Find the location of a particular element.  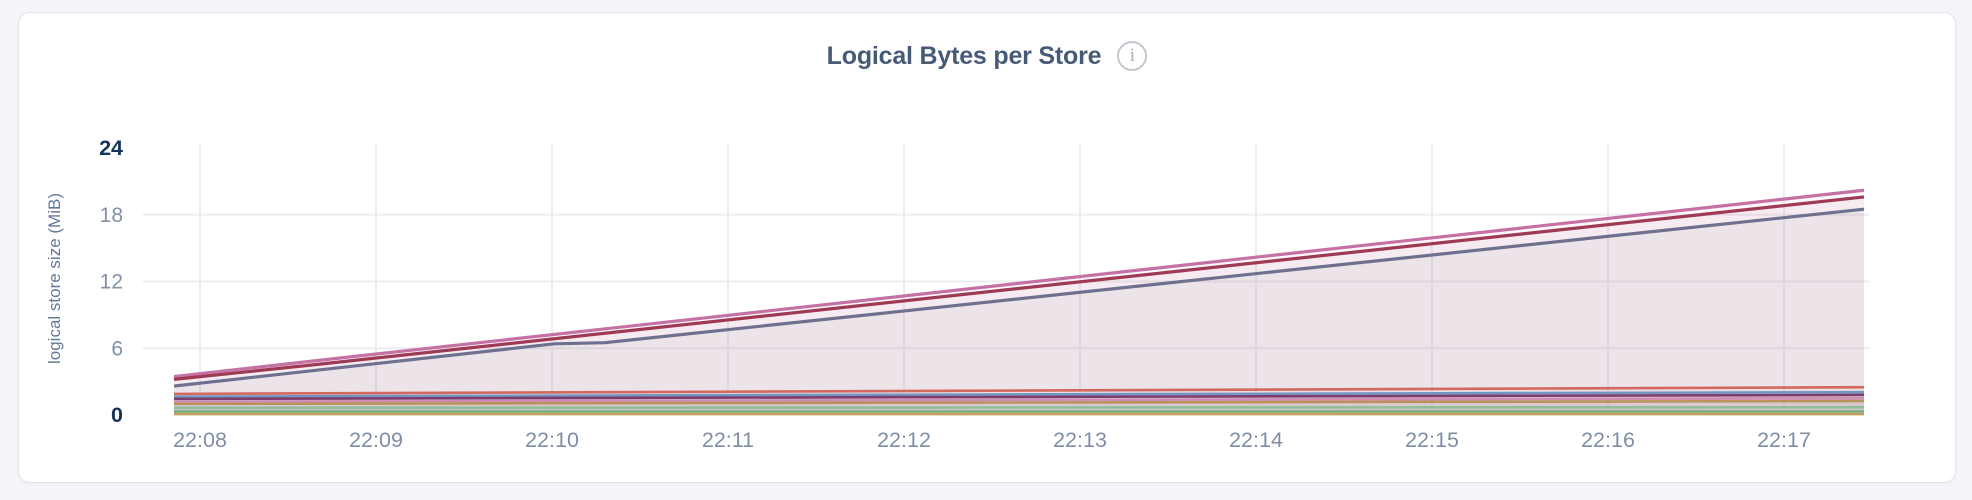

y-axis-tick: 6 is located at coordinates (117, 348).